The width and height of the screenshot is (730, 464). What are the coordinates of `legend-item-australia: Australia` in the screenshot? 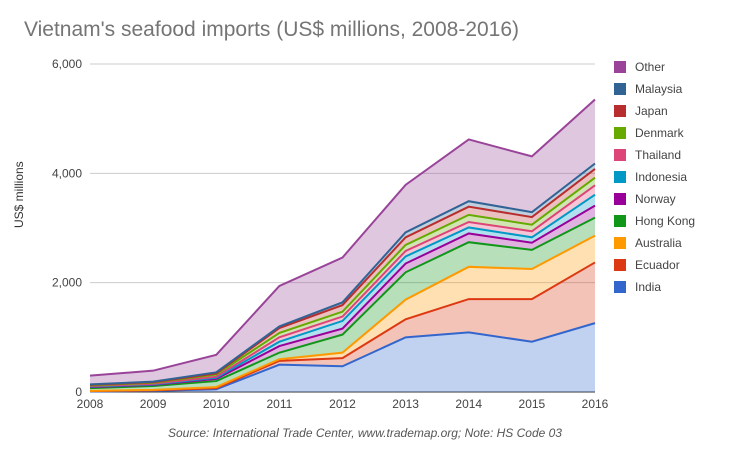 It's located at (654, 243).